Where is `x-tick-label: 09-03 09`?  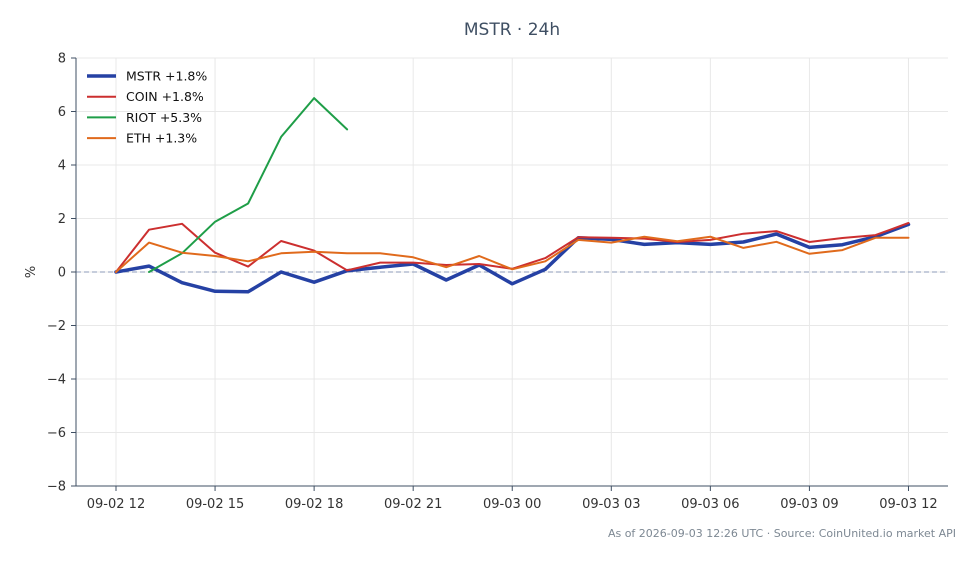 x-tick-label: 09-03 09 is located at coordinates (809, 504).